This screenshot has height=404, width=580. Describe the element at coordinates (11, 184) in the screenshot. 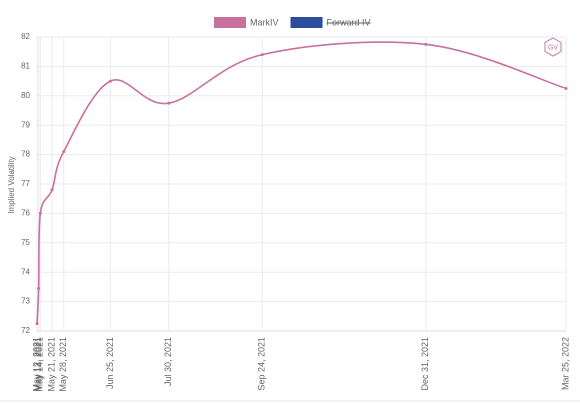

I see `y-axis-title: Implied Volatility` at that location.